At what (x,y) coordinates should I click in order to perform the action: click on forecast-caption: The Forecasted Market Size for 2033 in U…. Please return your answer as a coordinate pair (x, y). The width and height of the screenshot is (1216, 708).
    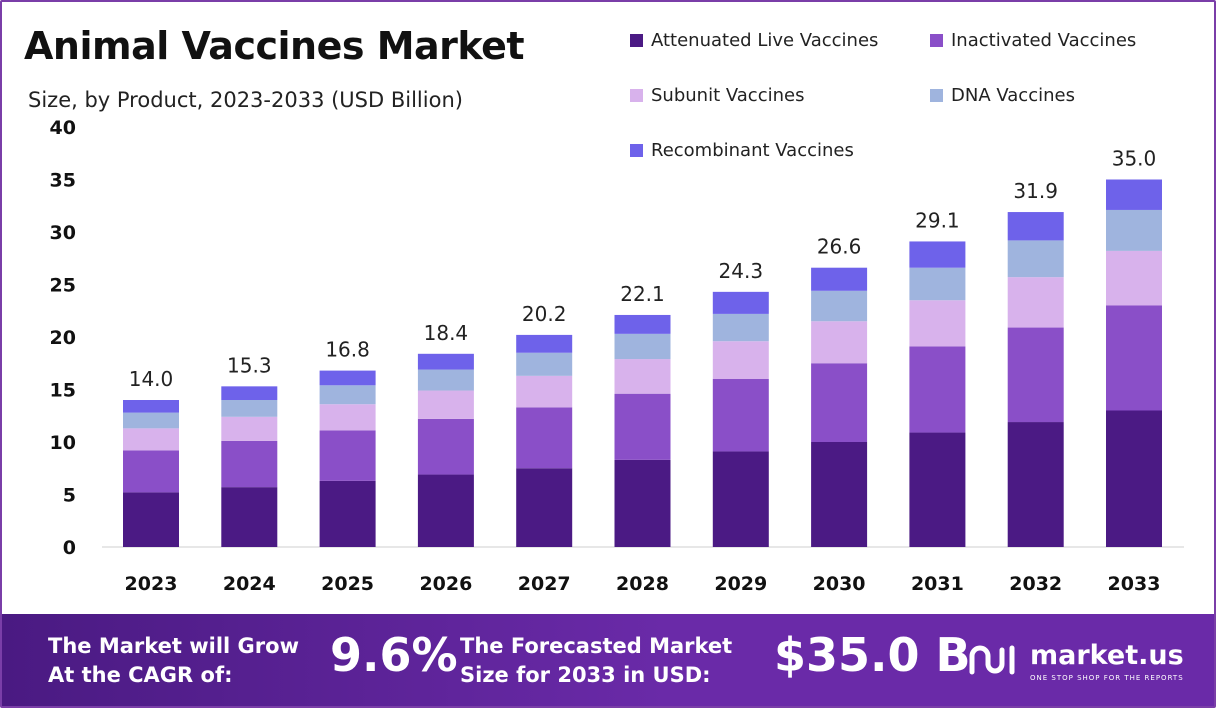
    Looking at the image, I should click on (596, 661).